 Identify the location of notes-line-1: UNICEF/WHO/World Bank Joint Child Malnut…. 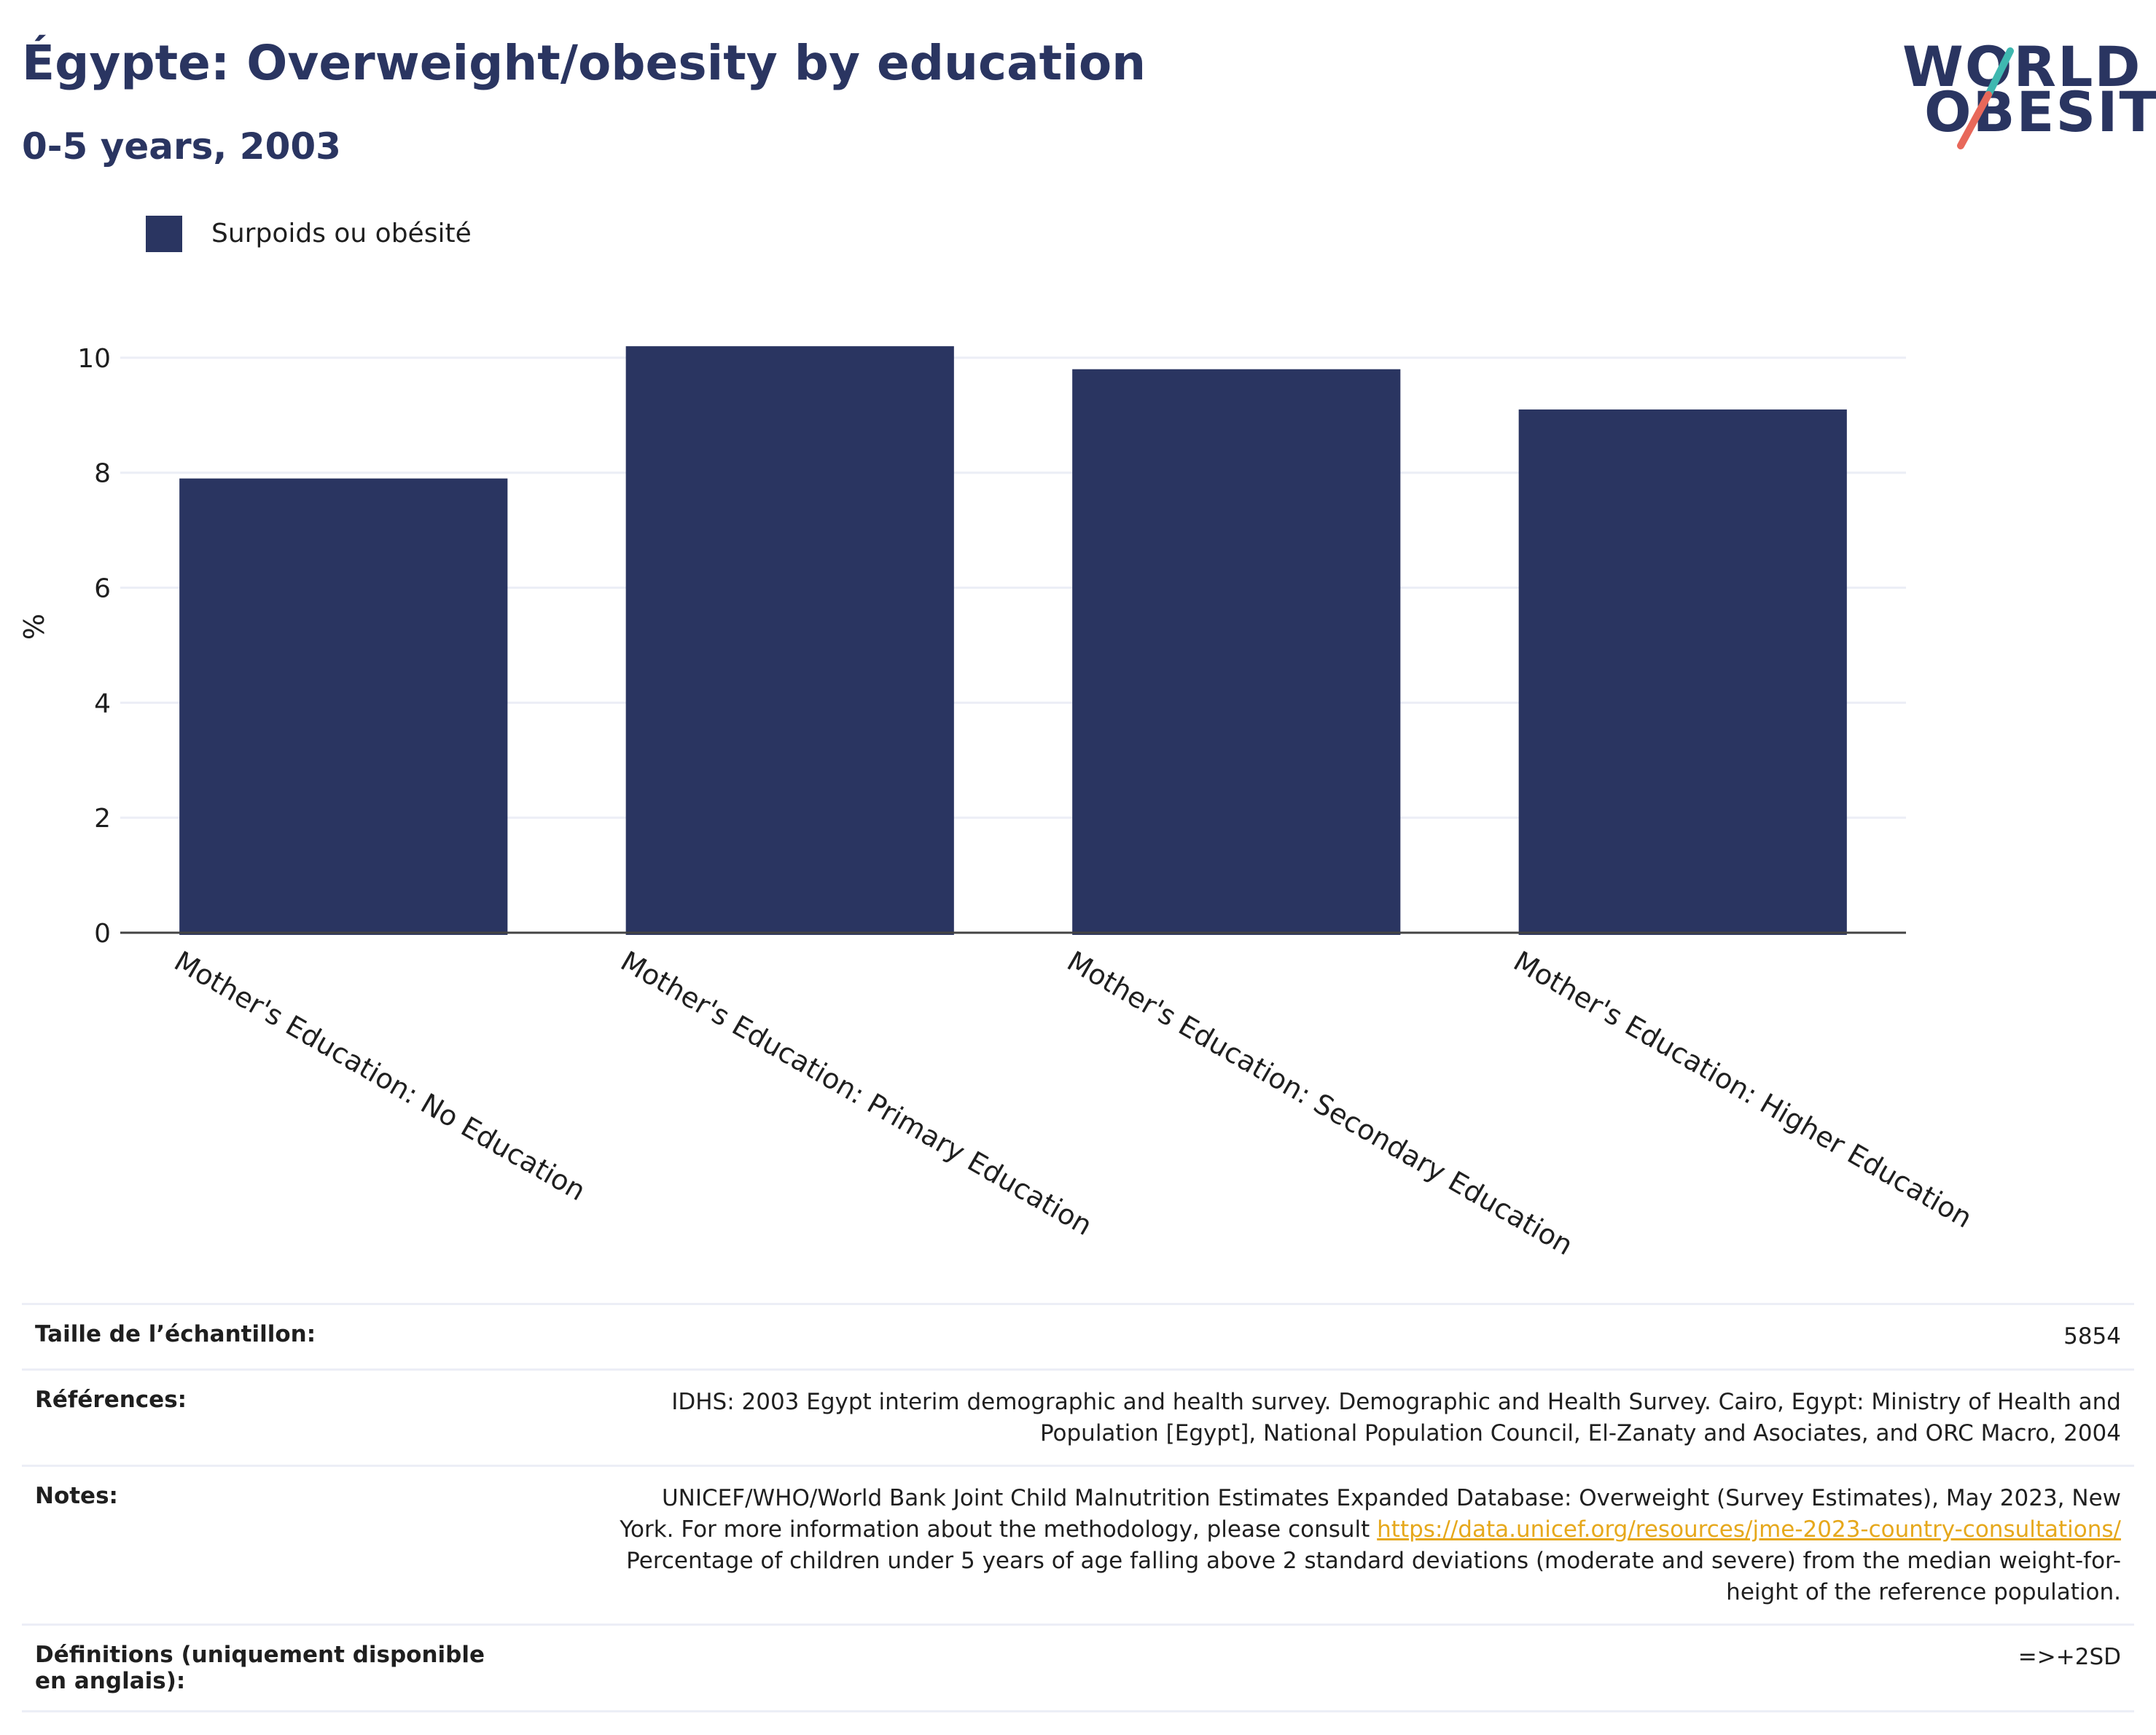
(1391, 1499).